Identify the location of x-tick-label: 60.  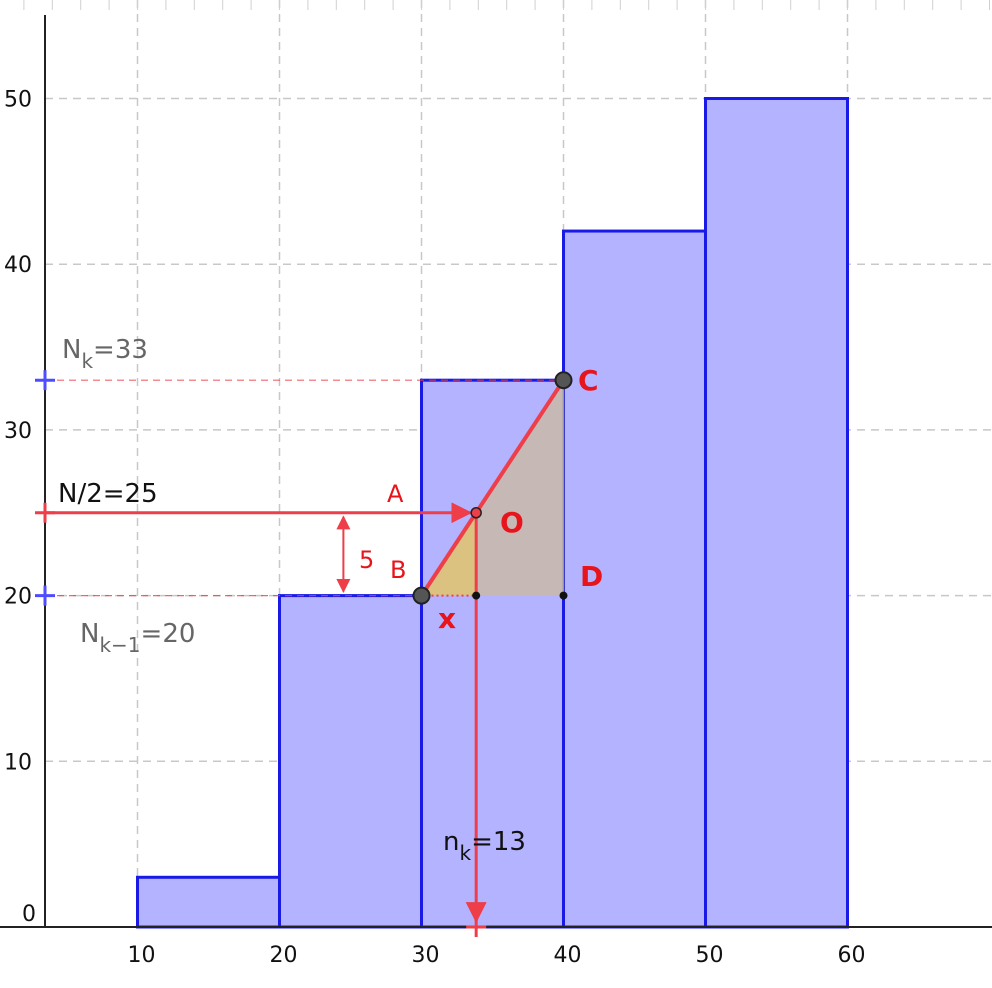
(852, 955).